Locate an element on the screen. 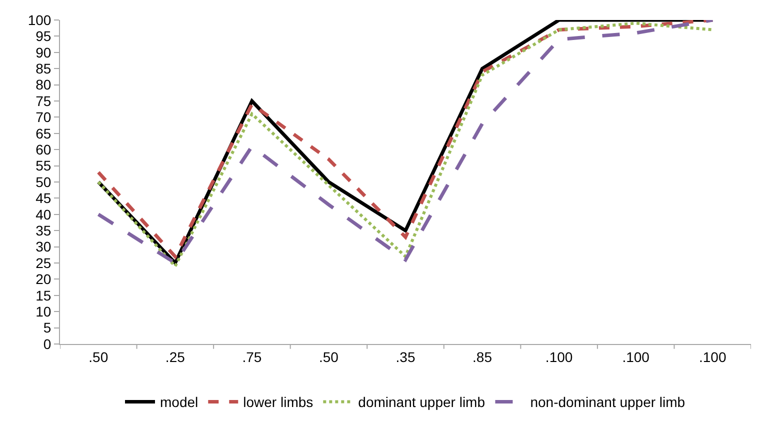  y-tick-label: 15 is located at coordinates (44, 295).